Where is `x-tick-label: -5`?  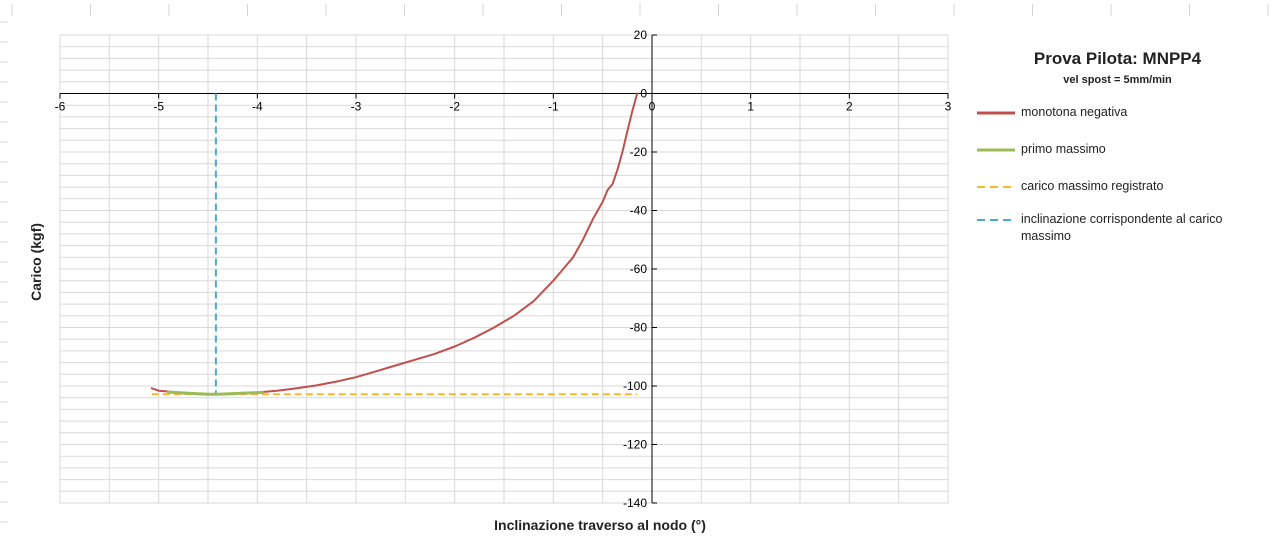
x-tick-label: -5 is located at coordinates (158, 107).